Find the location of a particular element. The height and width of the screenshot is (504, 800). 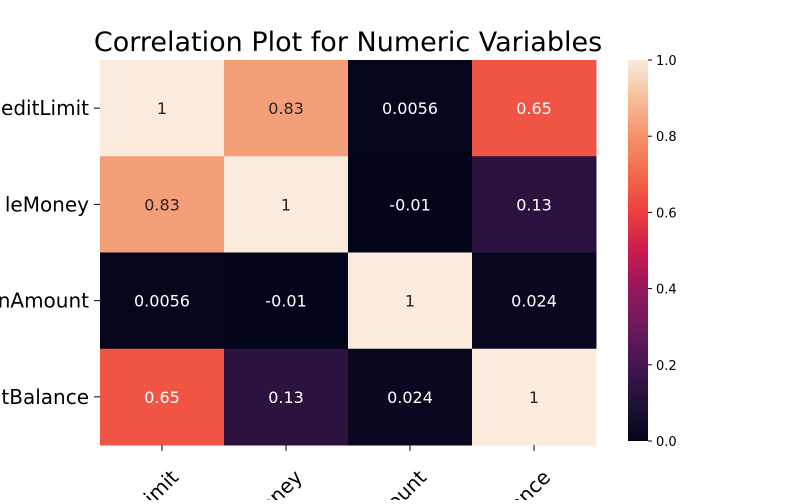

col-label: lance is located at coordinates (527, 482).